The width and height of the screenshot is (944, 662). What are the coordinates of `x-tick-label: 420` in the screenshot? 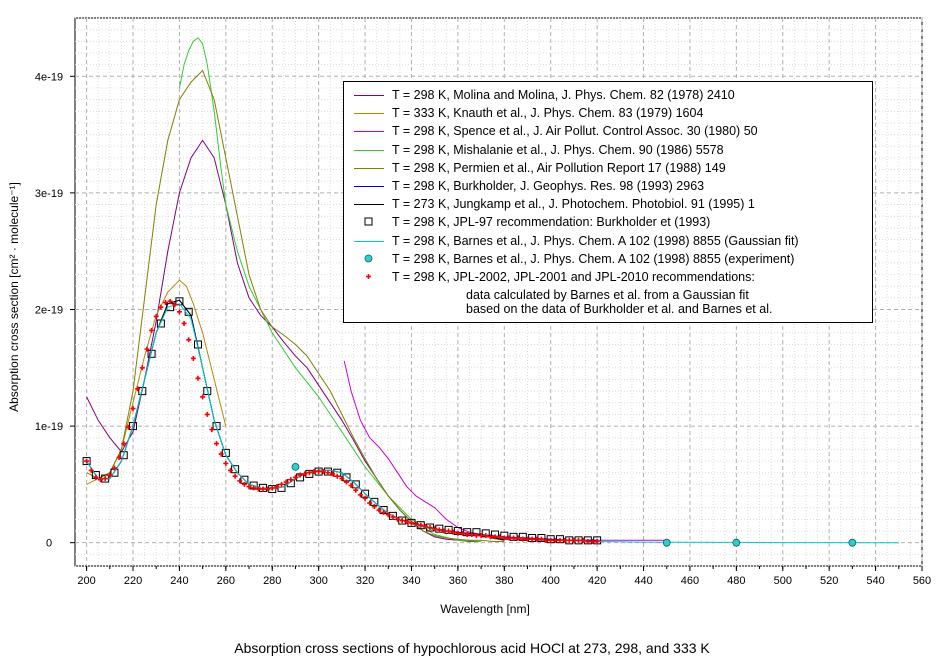 It's located at (597, 581).